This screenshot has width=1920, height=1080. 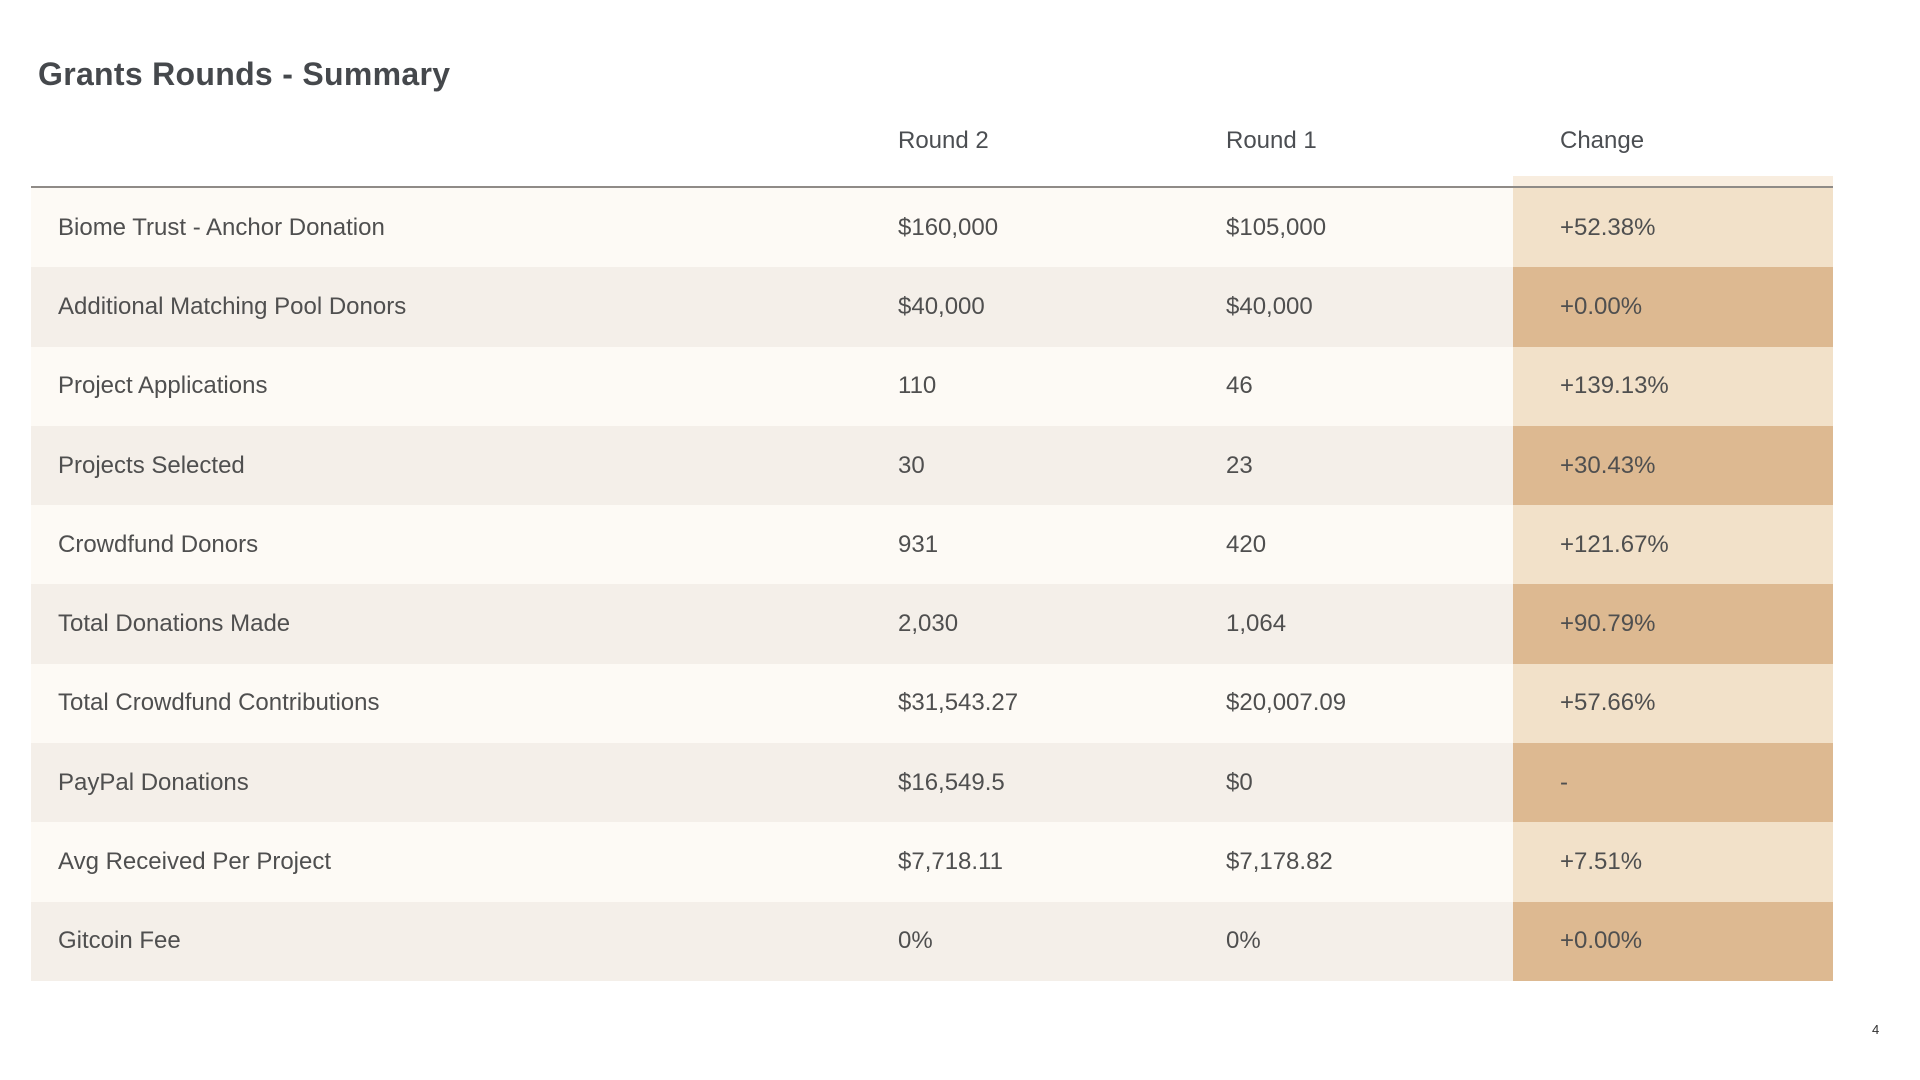 I want to click on table-row: Total Donations Made 2,030 1,064 +90.79%, so click(x=932, y=624).